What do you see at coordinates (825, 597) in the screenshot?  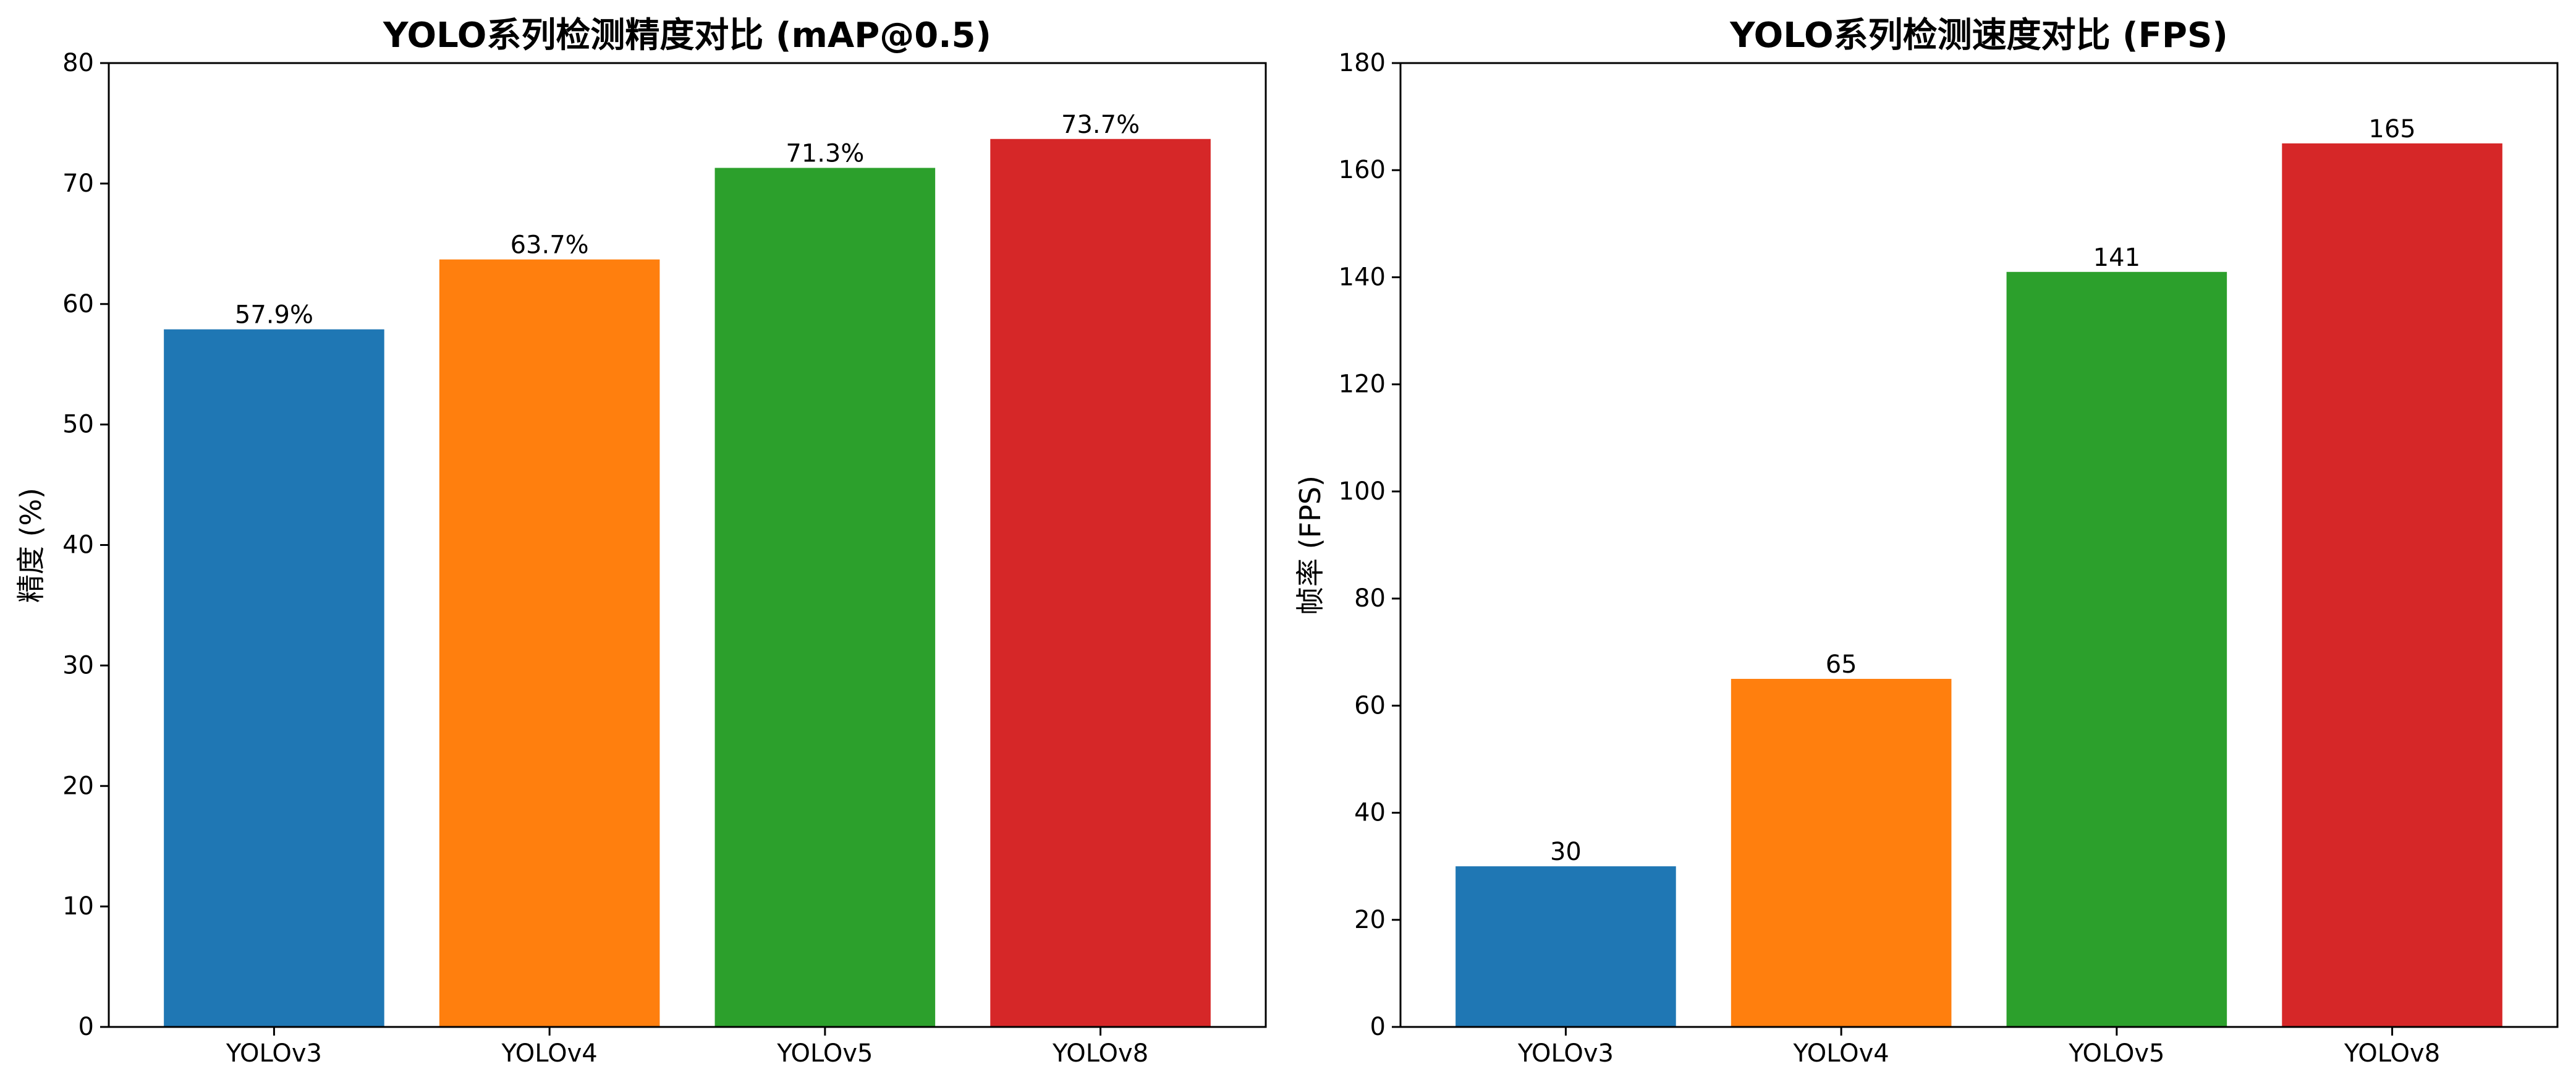 I see `accuracy-chart-bar-yolov5` at bounding box center [825, 597].